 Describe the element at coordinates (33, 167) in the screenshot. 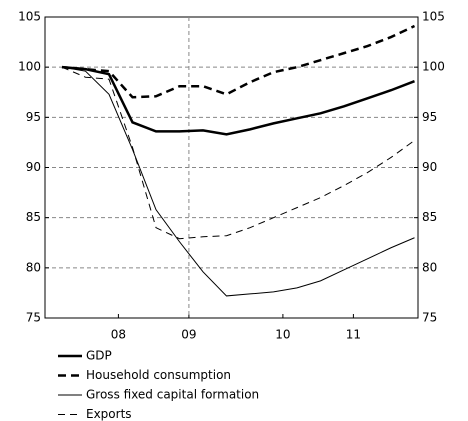

I see `y-tick-label: 90` at that location.